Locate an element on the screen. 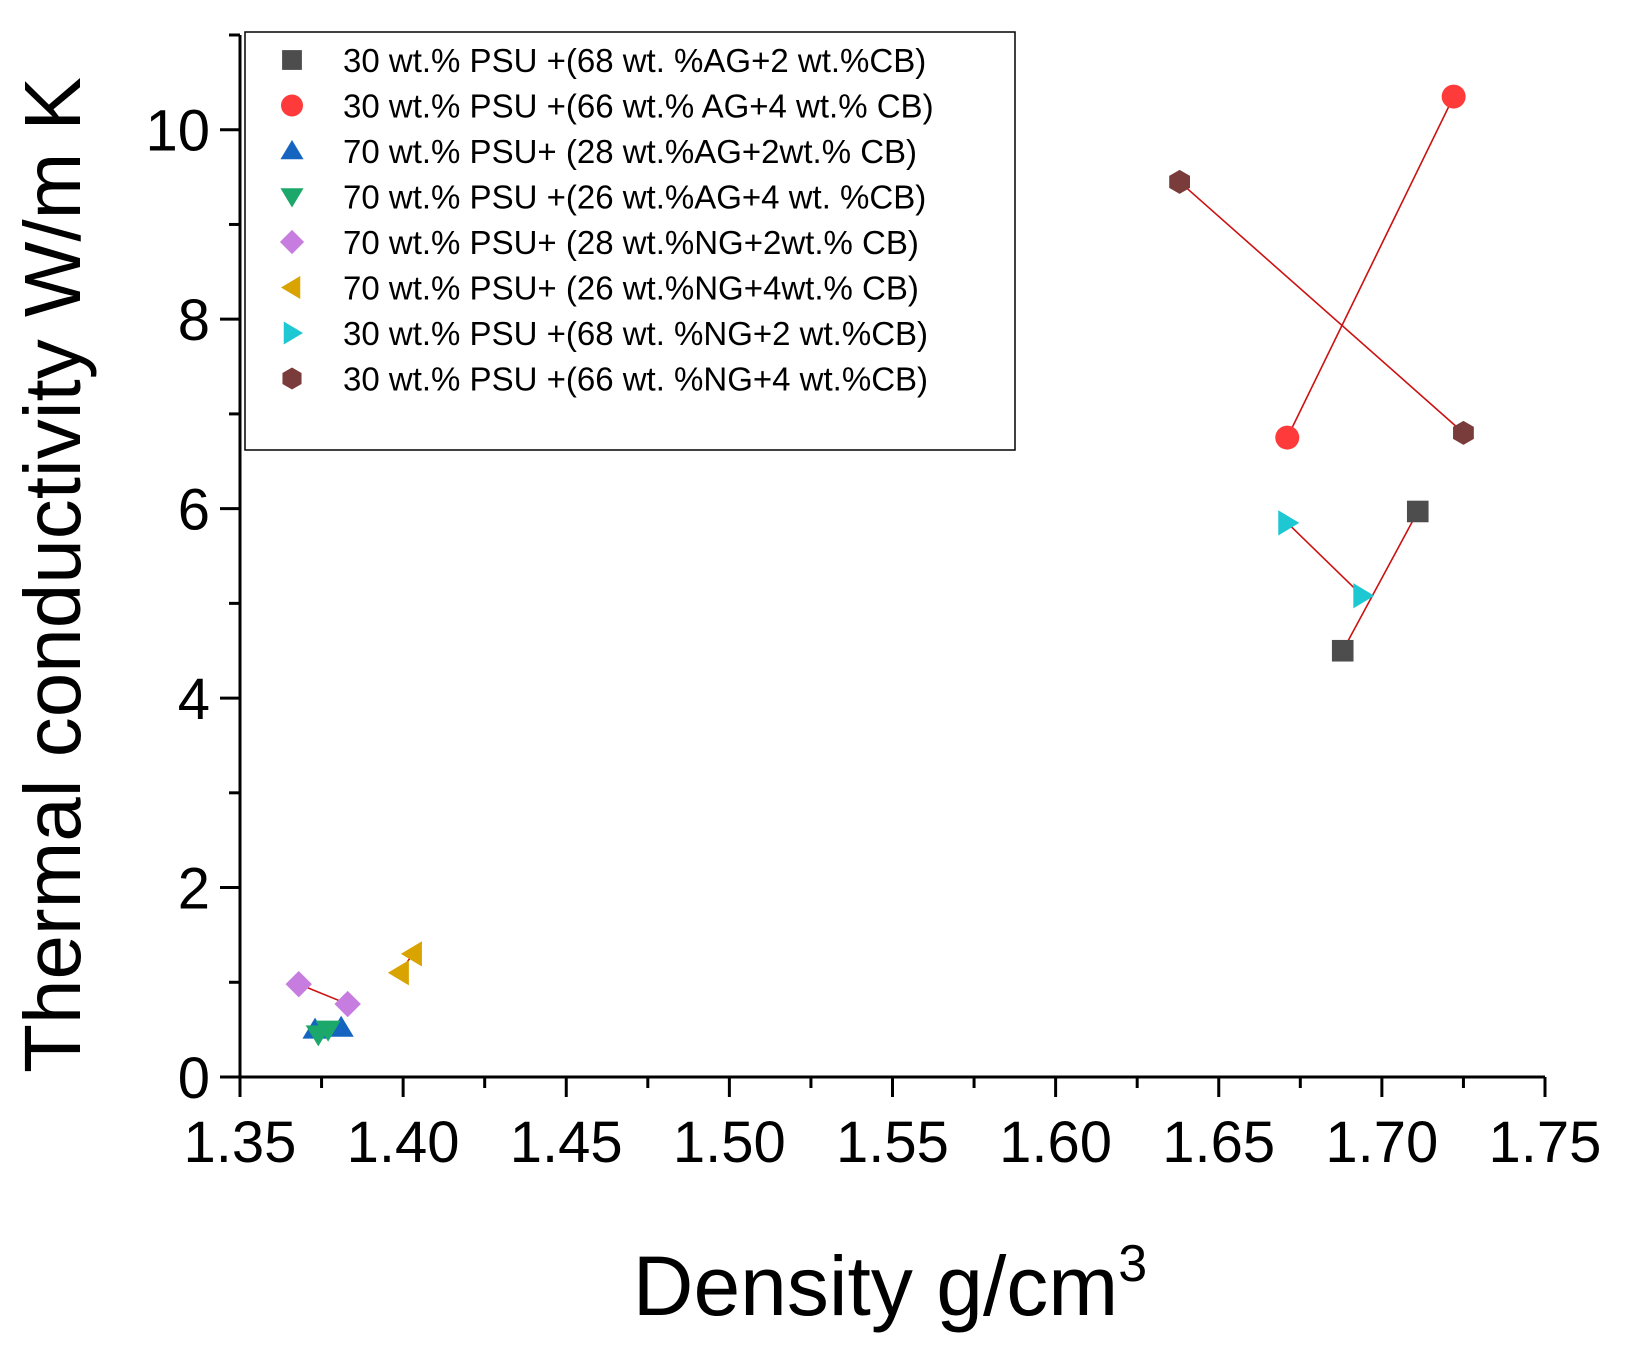 This screenshot has height=1345, width=1625. legend-label-7: 30 wt.% PSU +(68 wt. %NG+2 wt.%CB) is located at coordinates (635, 333).